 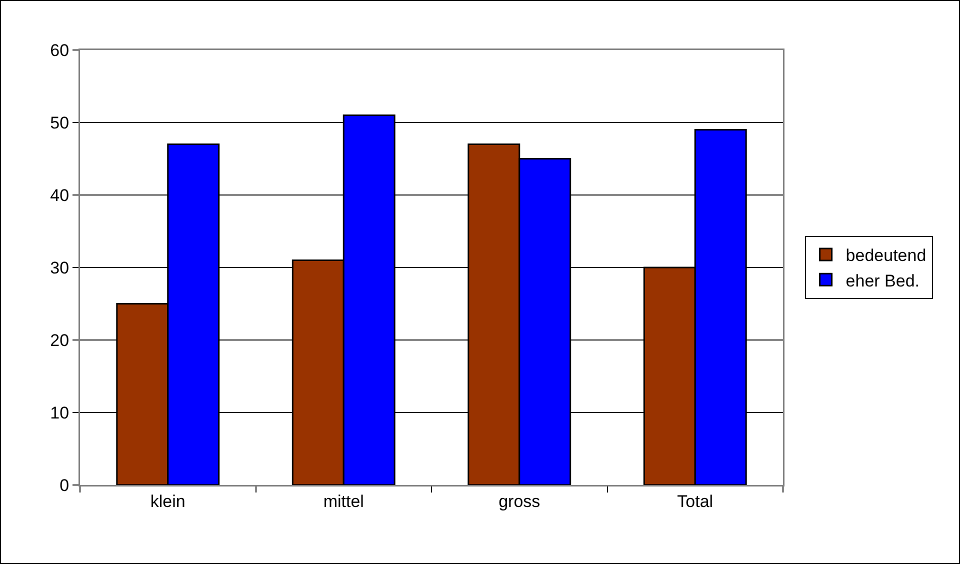 I want to click on y-tick-label: 40, so click(x=60, y=195).